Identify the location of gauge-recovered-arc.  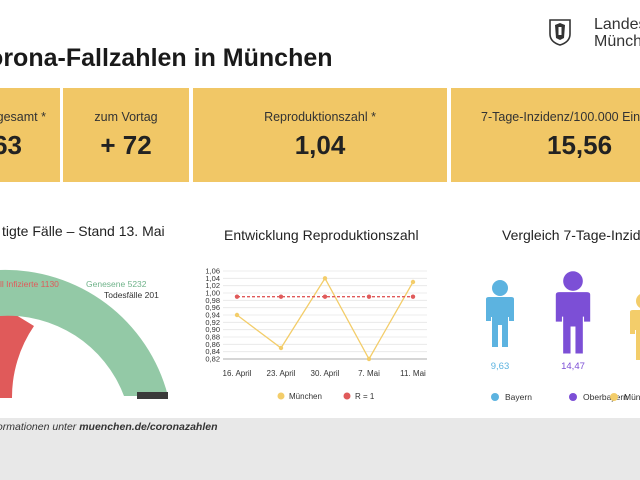
(17, 351).